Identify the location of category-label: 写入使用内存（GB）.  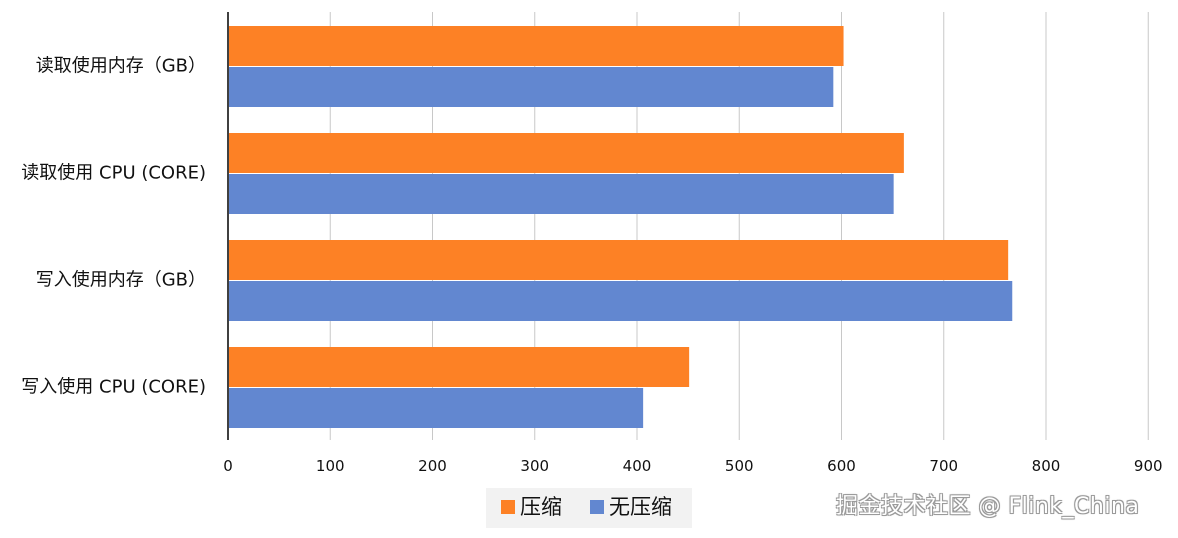
(121, 280).